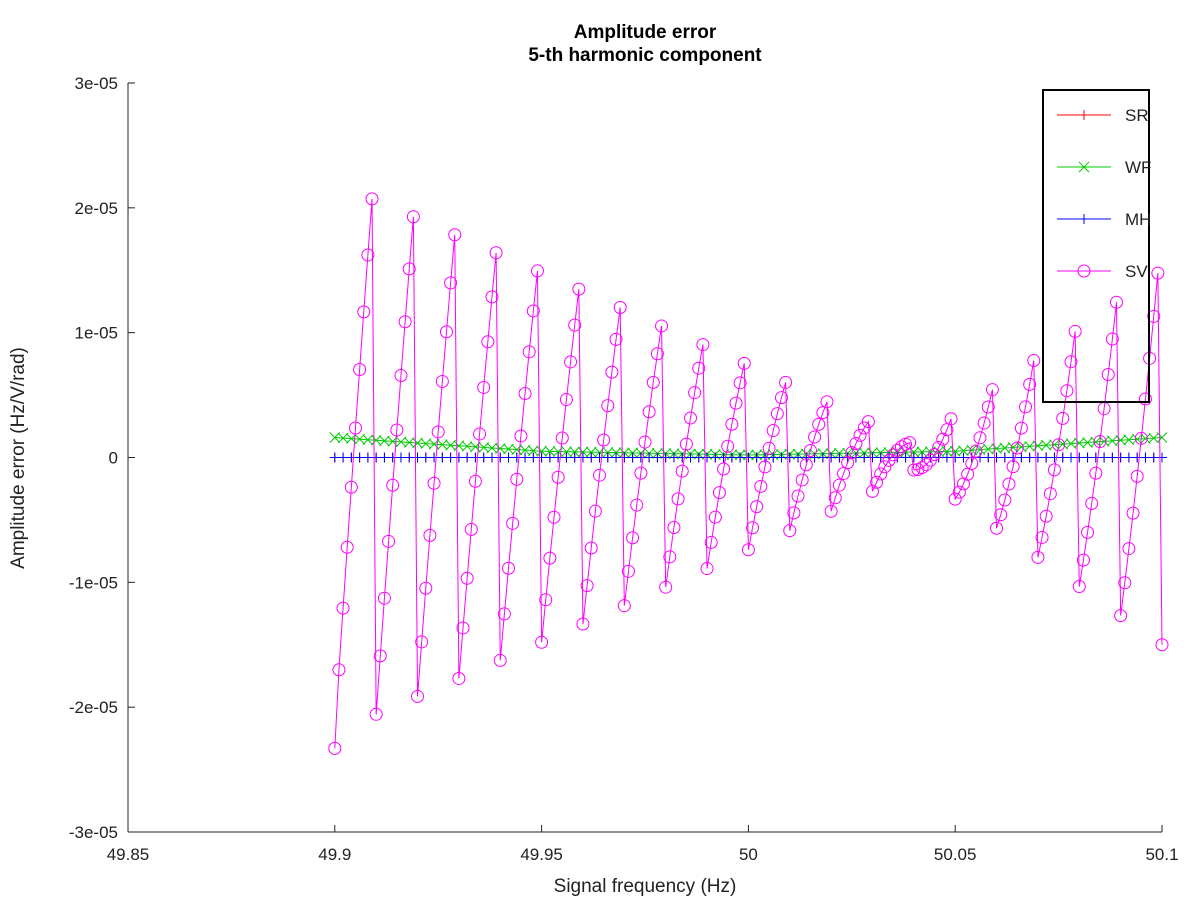  I want to click on legend: SR WF MH SV, so click(1096, 246).